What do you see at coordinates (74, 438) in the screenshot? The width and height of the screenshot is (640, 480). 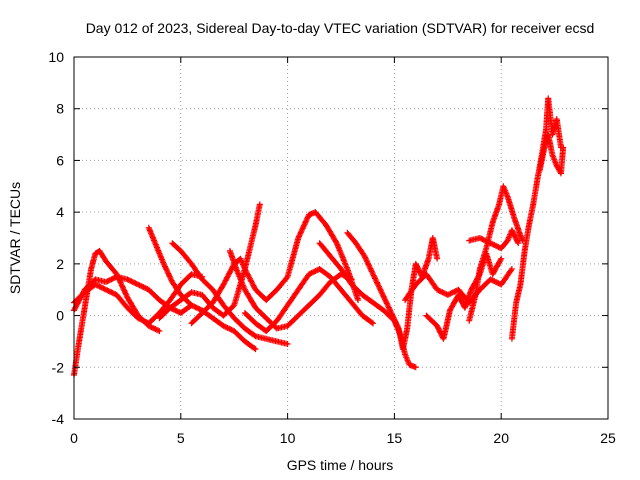 I see `x-tick-label: 0` at bounding box center [74, 438].